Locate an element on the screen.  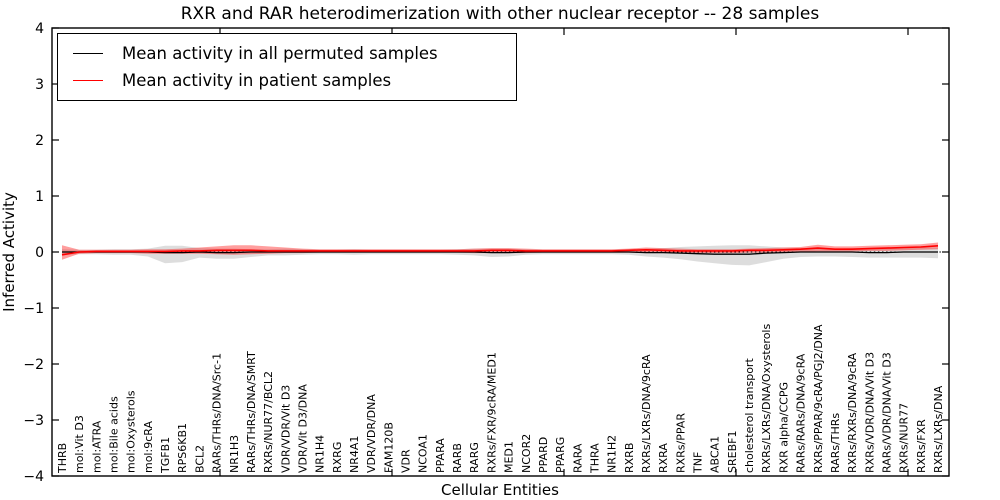
x-category-label: mol:ATRA is located at coordinates (96, 446).